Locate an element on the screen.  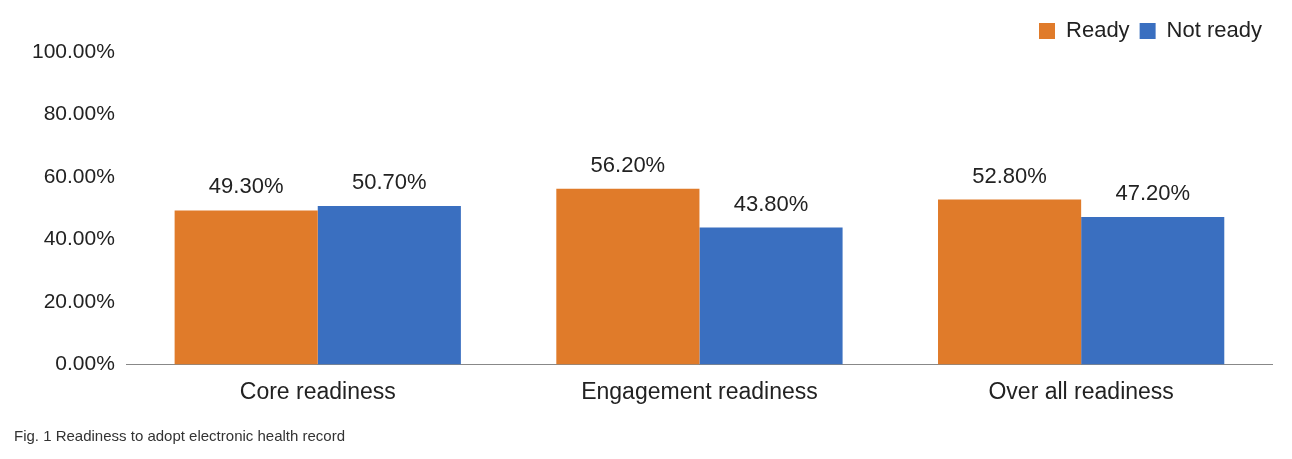
legend-label: Not ready is located at coordinates (1214, 30).